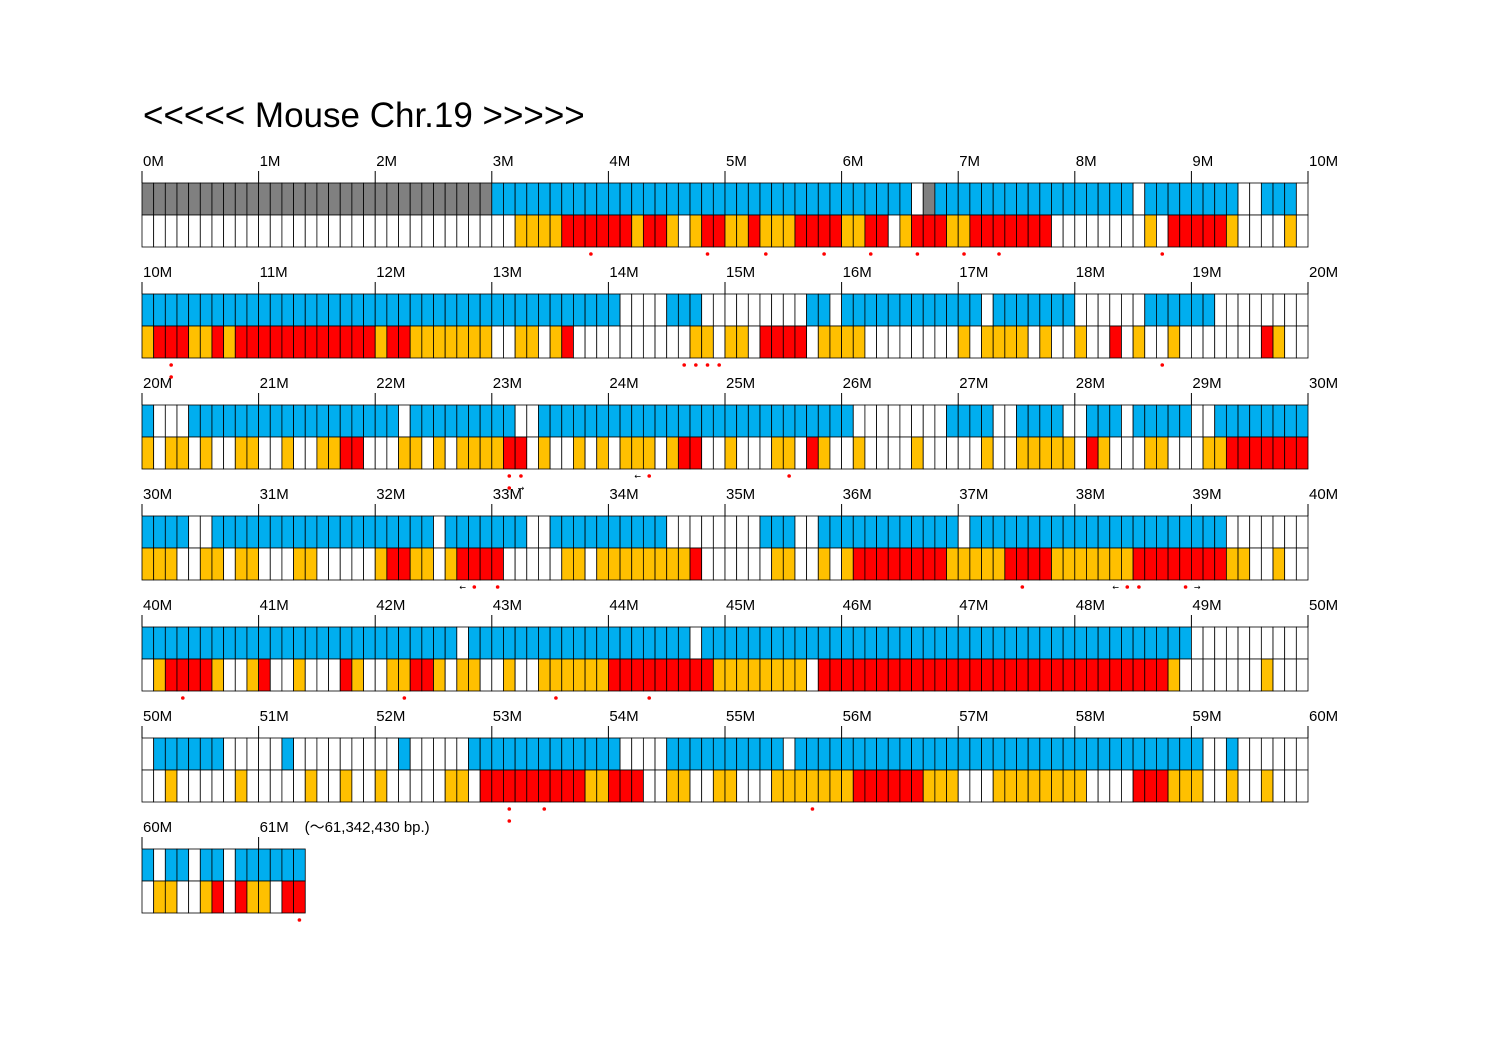 The width and height of the screenshot is (1486, 1051). What do you see at coordinates (157, 494) in the screenshot?
I see `tick-label: 30M` at bounding box center [157, 494].